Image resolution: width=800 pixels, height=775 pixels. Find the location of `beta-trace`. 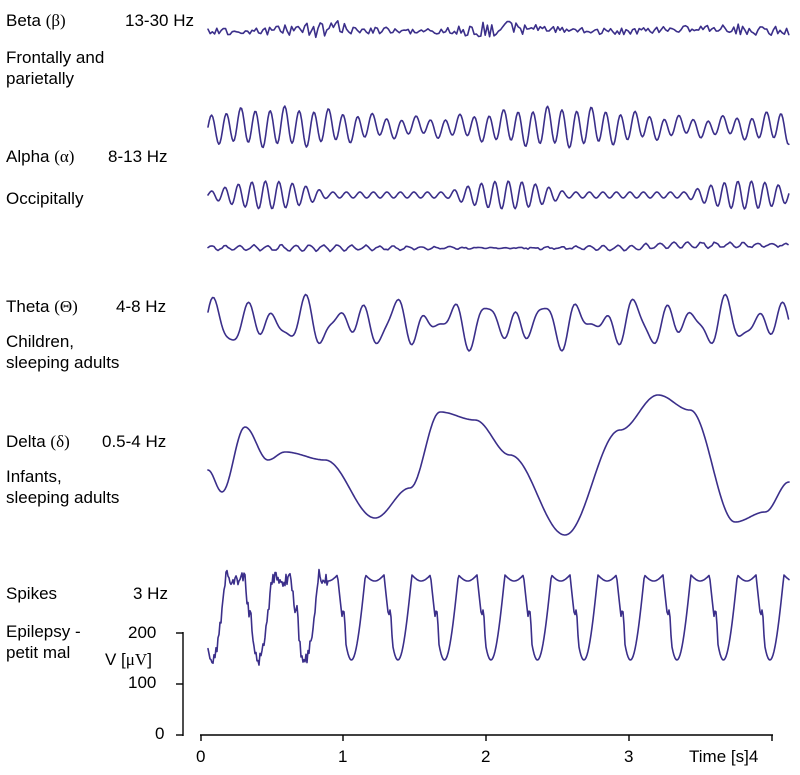

beta-trace is located at coordinates (498, 29).